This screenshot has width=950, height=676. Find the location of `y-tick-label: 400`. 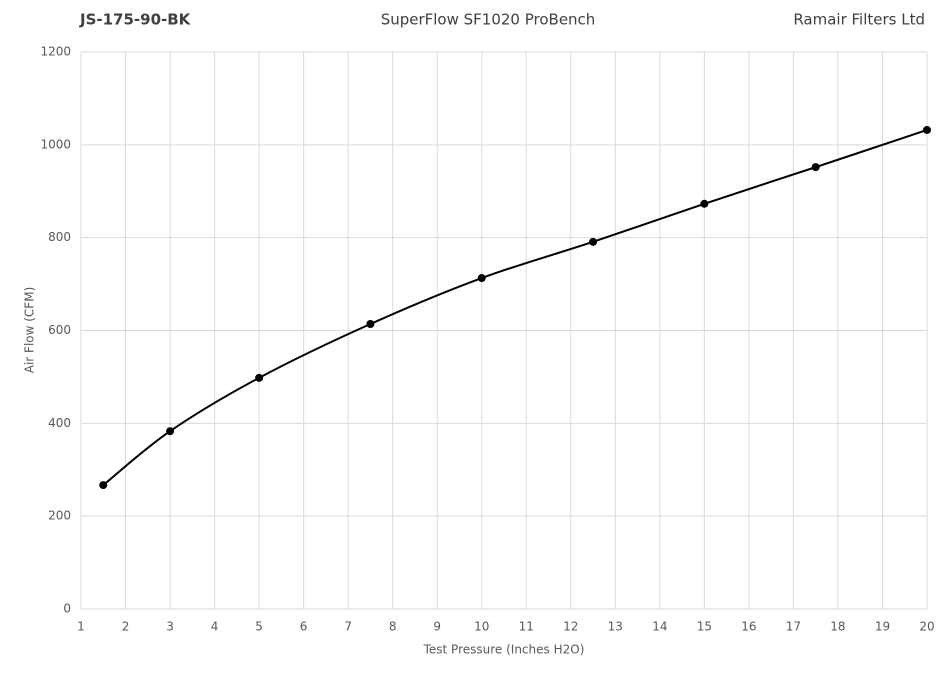

y-tick-label: 400 is located at coordinates (59, 423).